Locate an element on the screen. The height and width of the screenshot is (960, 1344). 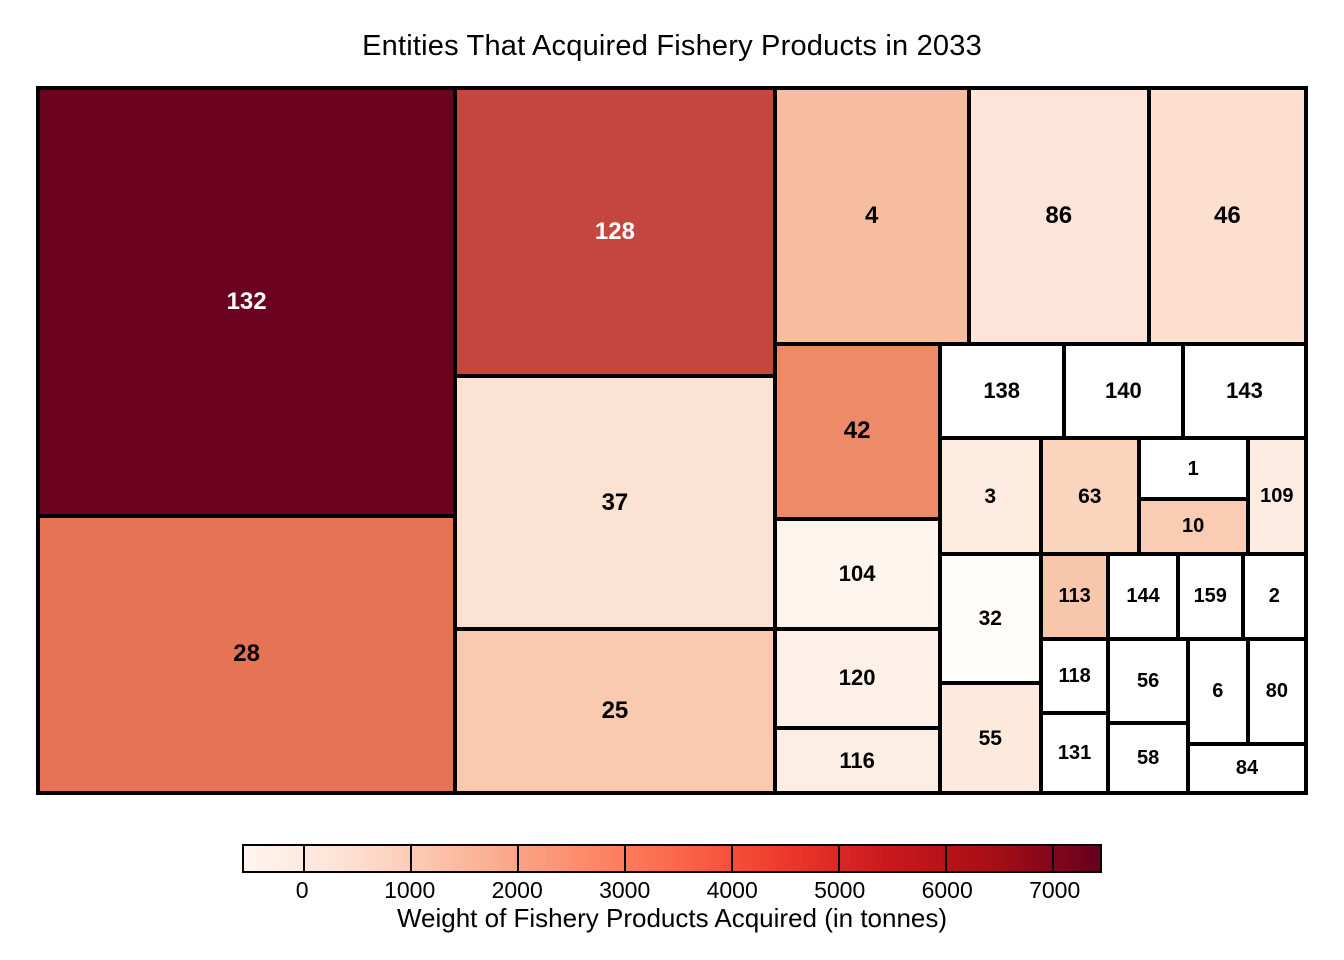
tile-value-label: 109 is located at coordinates (1277, 496).